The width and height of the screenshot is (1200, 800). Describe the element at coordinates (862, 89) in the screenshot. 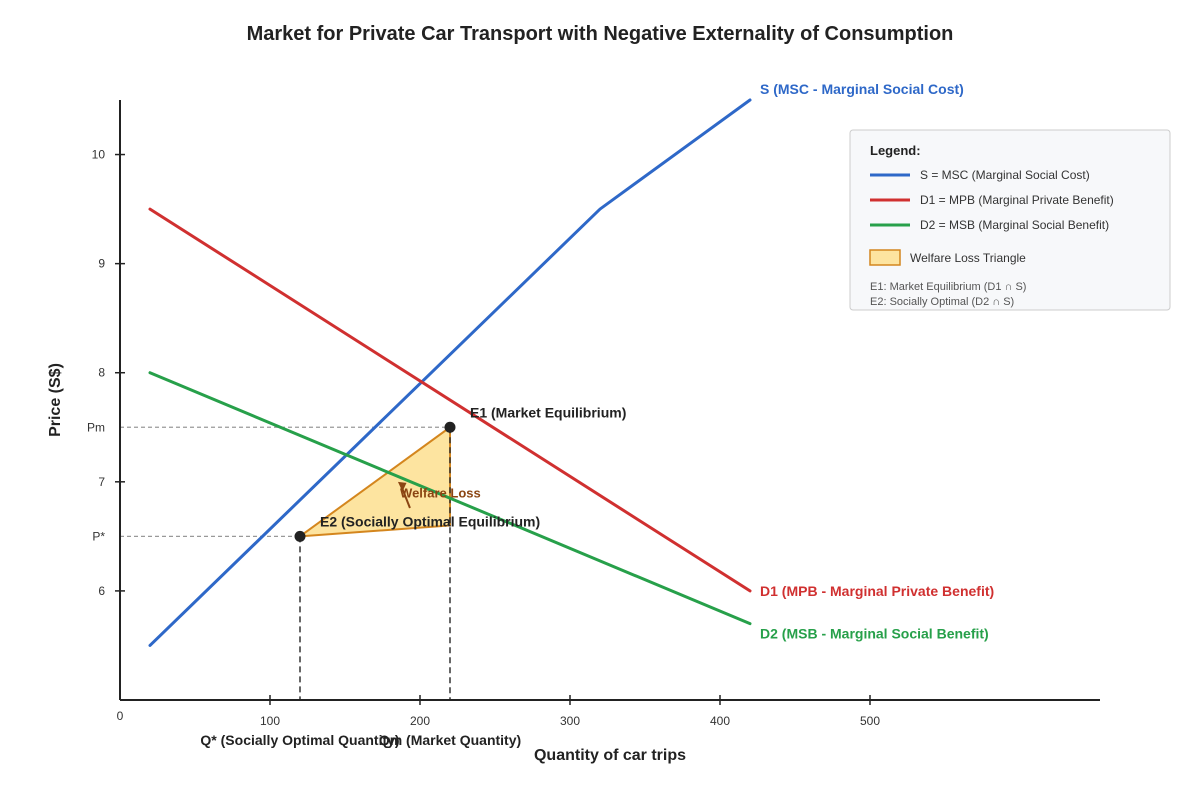

I see `series-label-supply: S (MSC - Marginal Social Cost)` at that location.